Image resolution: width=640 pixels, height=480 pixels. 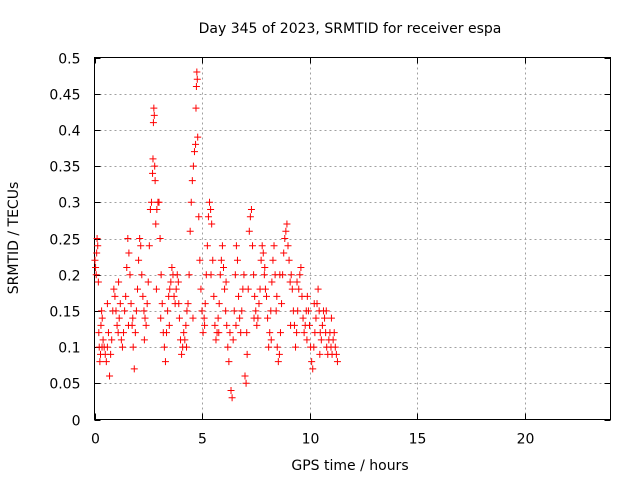 What do you see at coordinates (76, 422) in the screenshot?
I see `y-tick-label: 0` at bounding box center [76, 422].